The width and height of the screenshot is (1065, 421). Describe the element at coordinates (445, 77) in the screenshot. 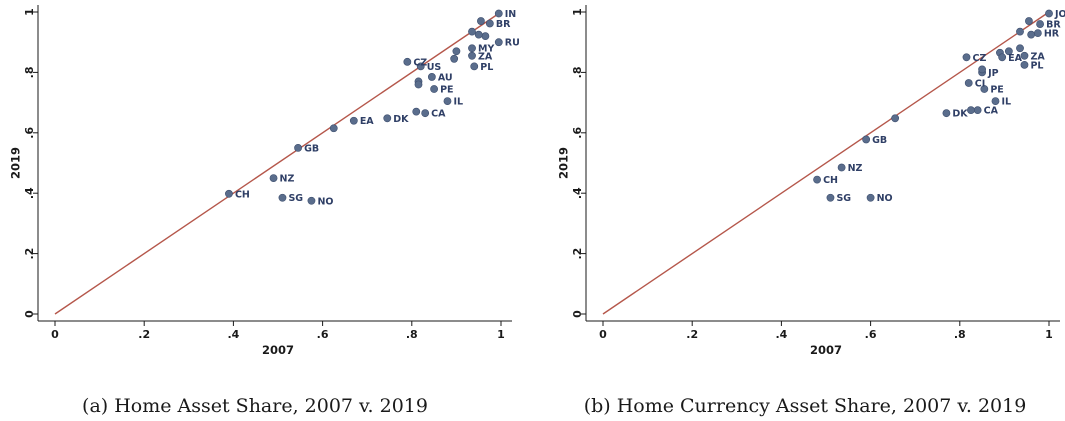

I see `point-label: AU` at that location.